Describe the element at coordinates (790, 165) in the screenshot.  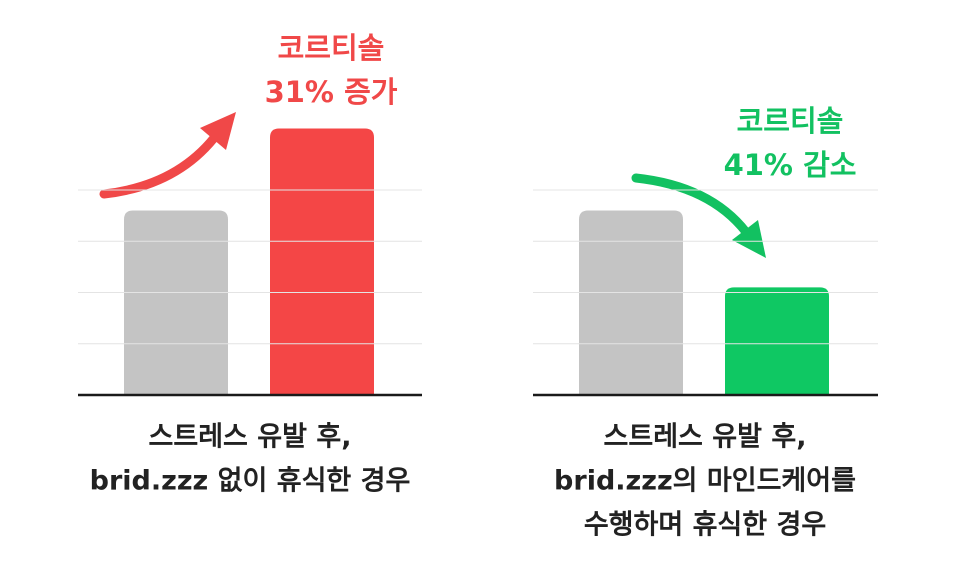
I see `annotation: 41% 감소` at that location.